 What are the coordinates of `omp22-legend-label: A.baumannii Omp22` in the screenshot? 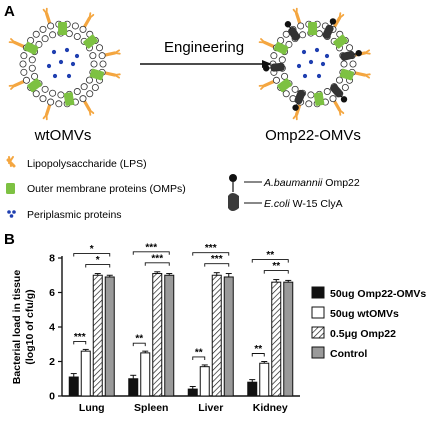 It's located at (311, 183).